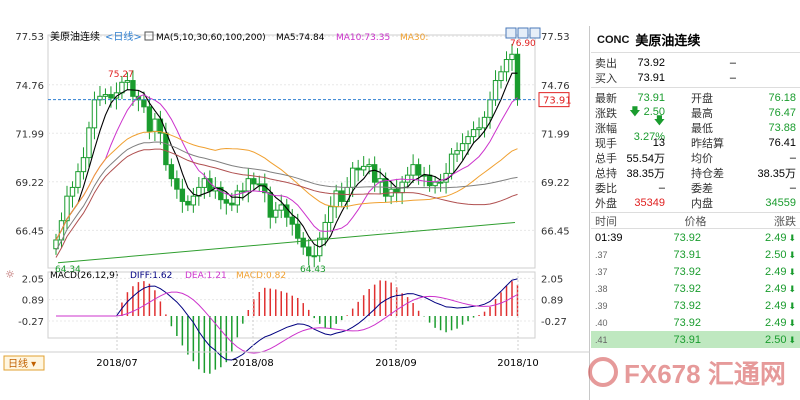  Describe the element at coordinates (613, 39) in the screenshot. I see `quote-code: CONC` at that location.